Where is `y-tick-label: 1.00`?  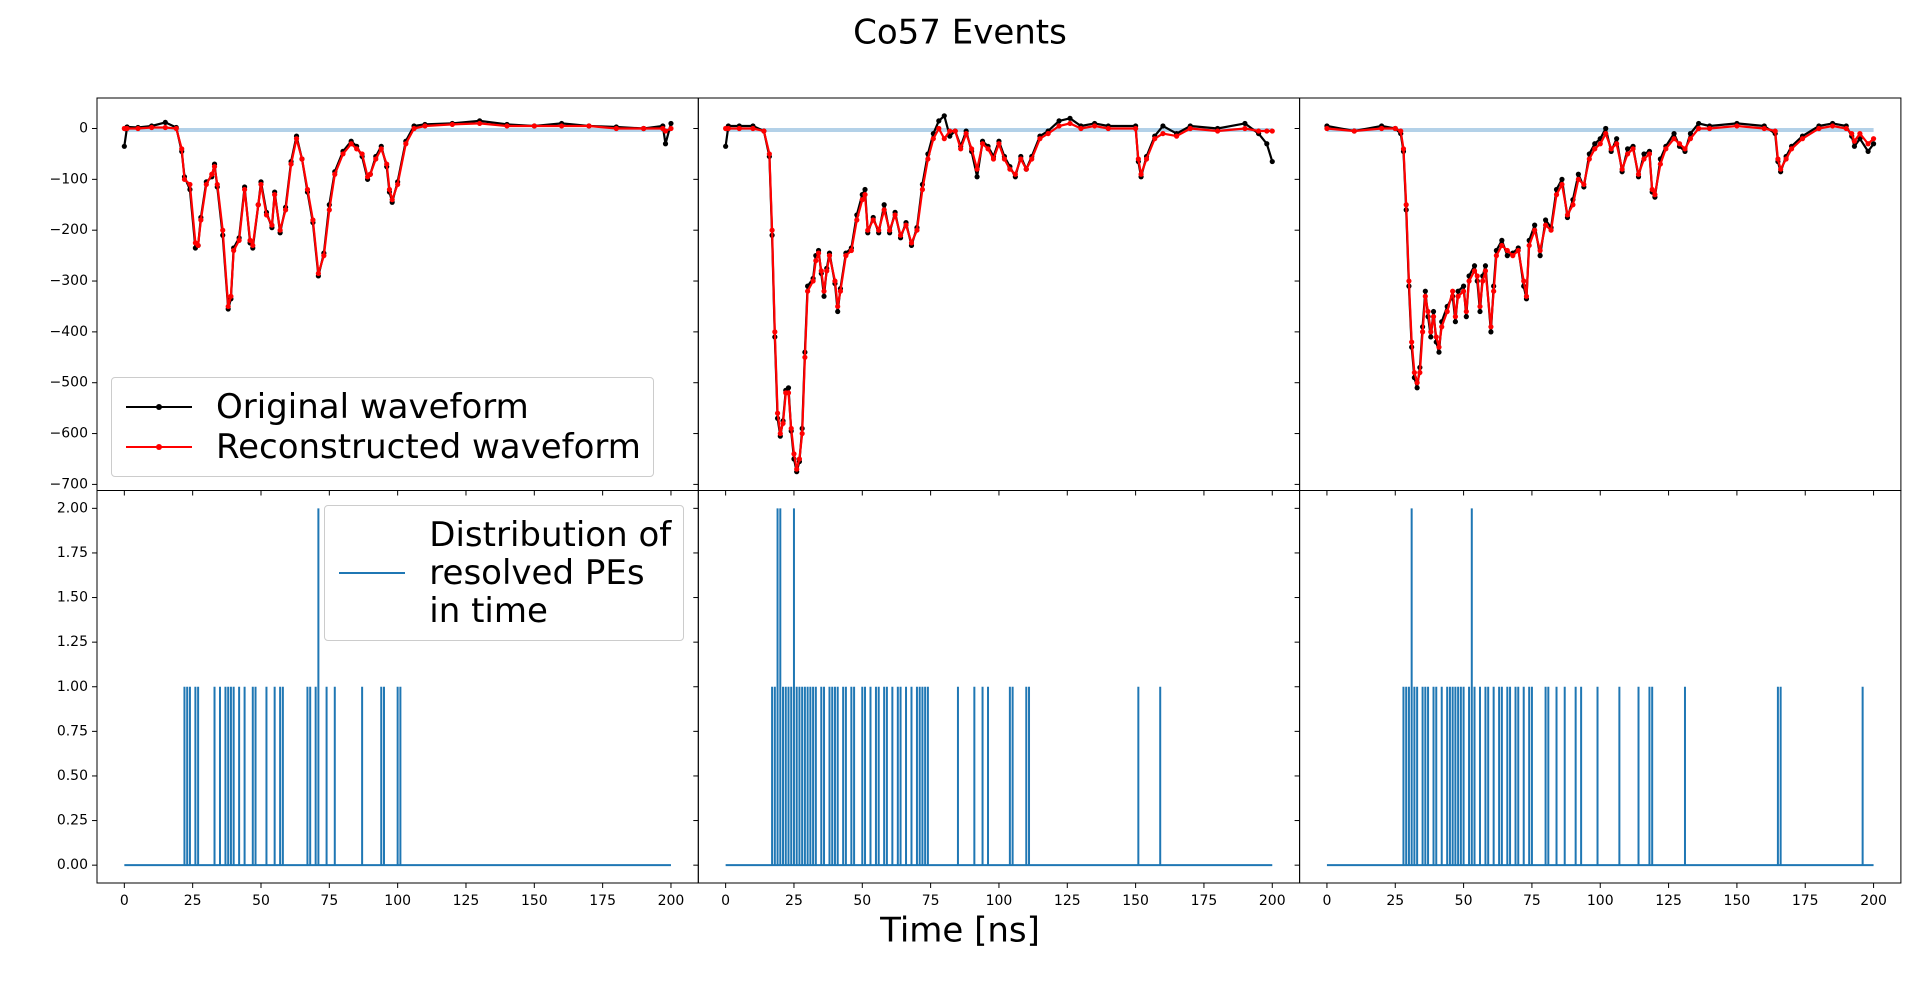 y-tick-label: 1.00 is located at coordinates (72, 687).